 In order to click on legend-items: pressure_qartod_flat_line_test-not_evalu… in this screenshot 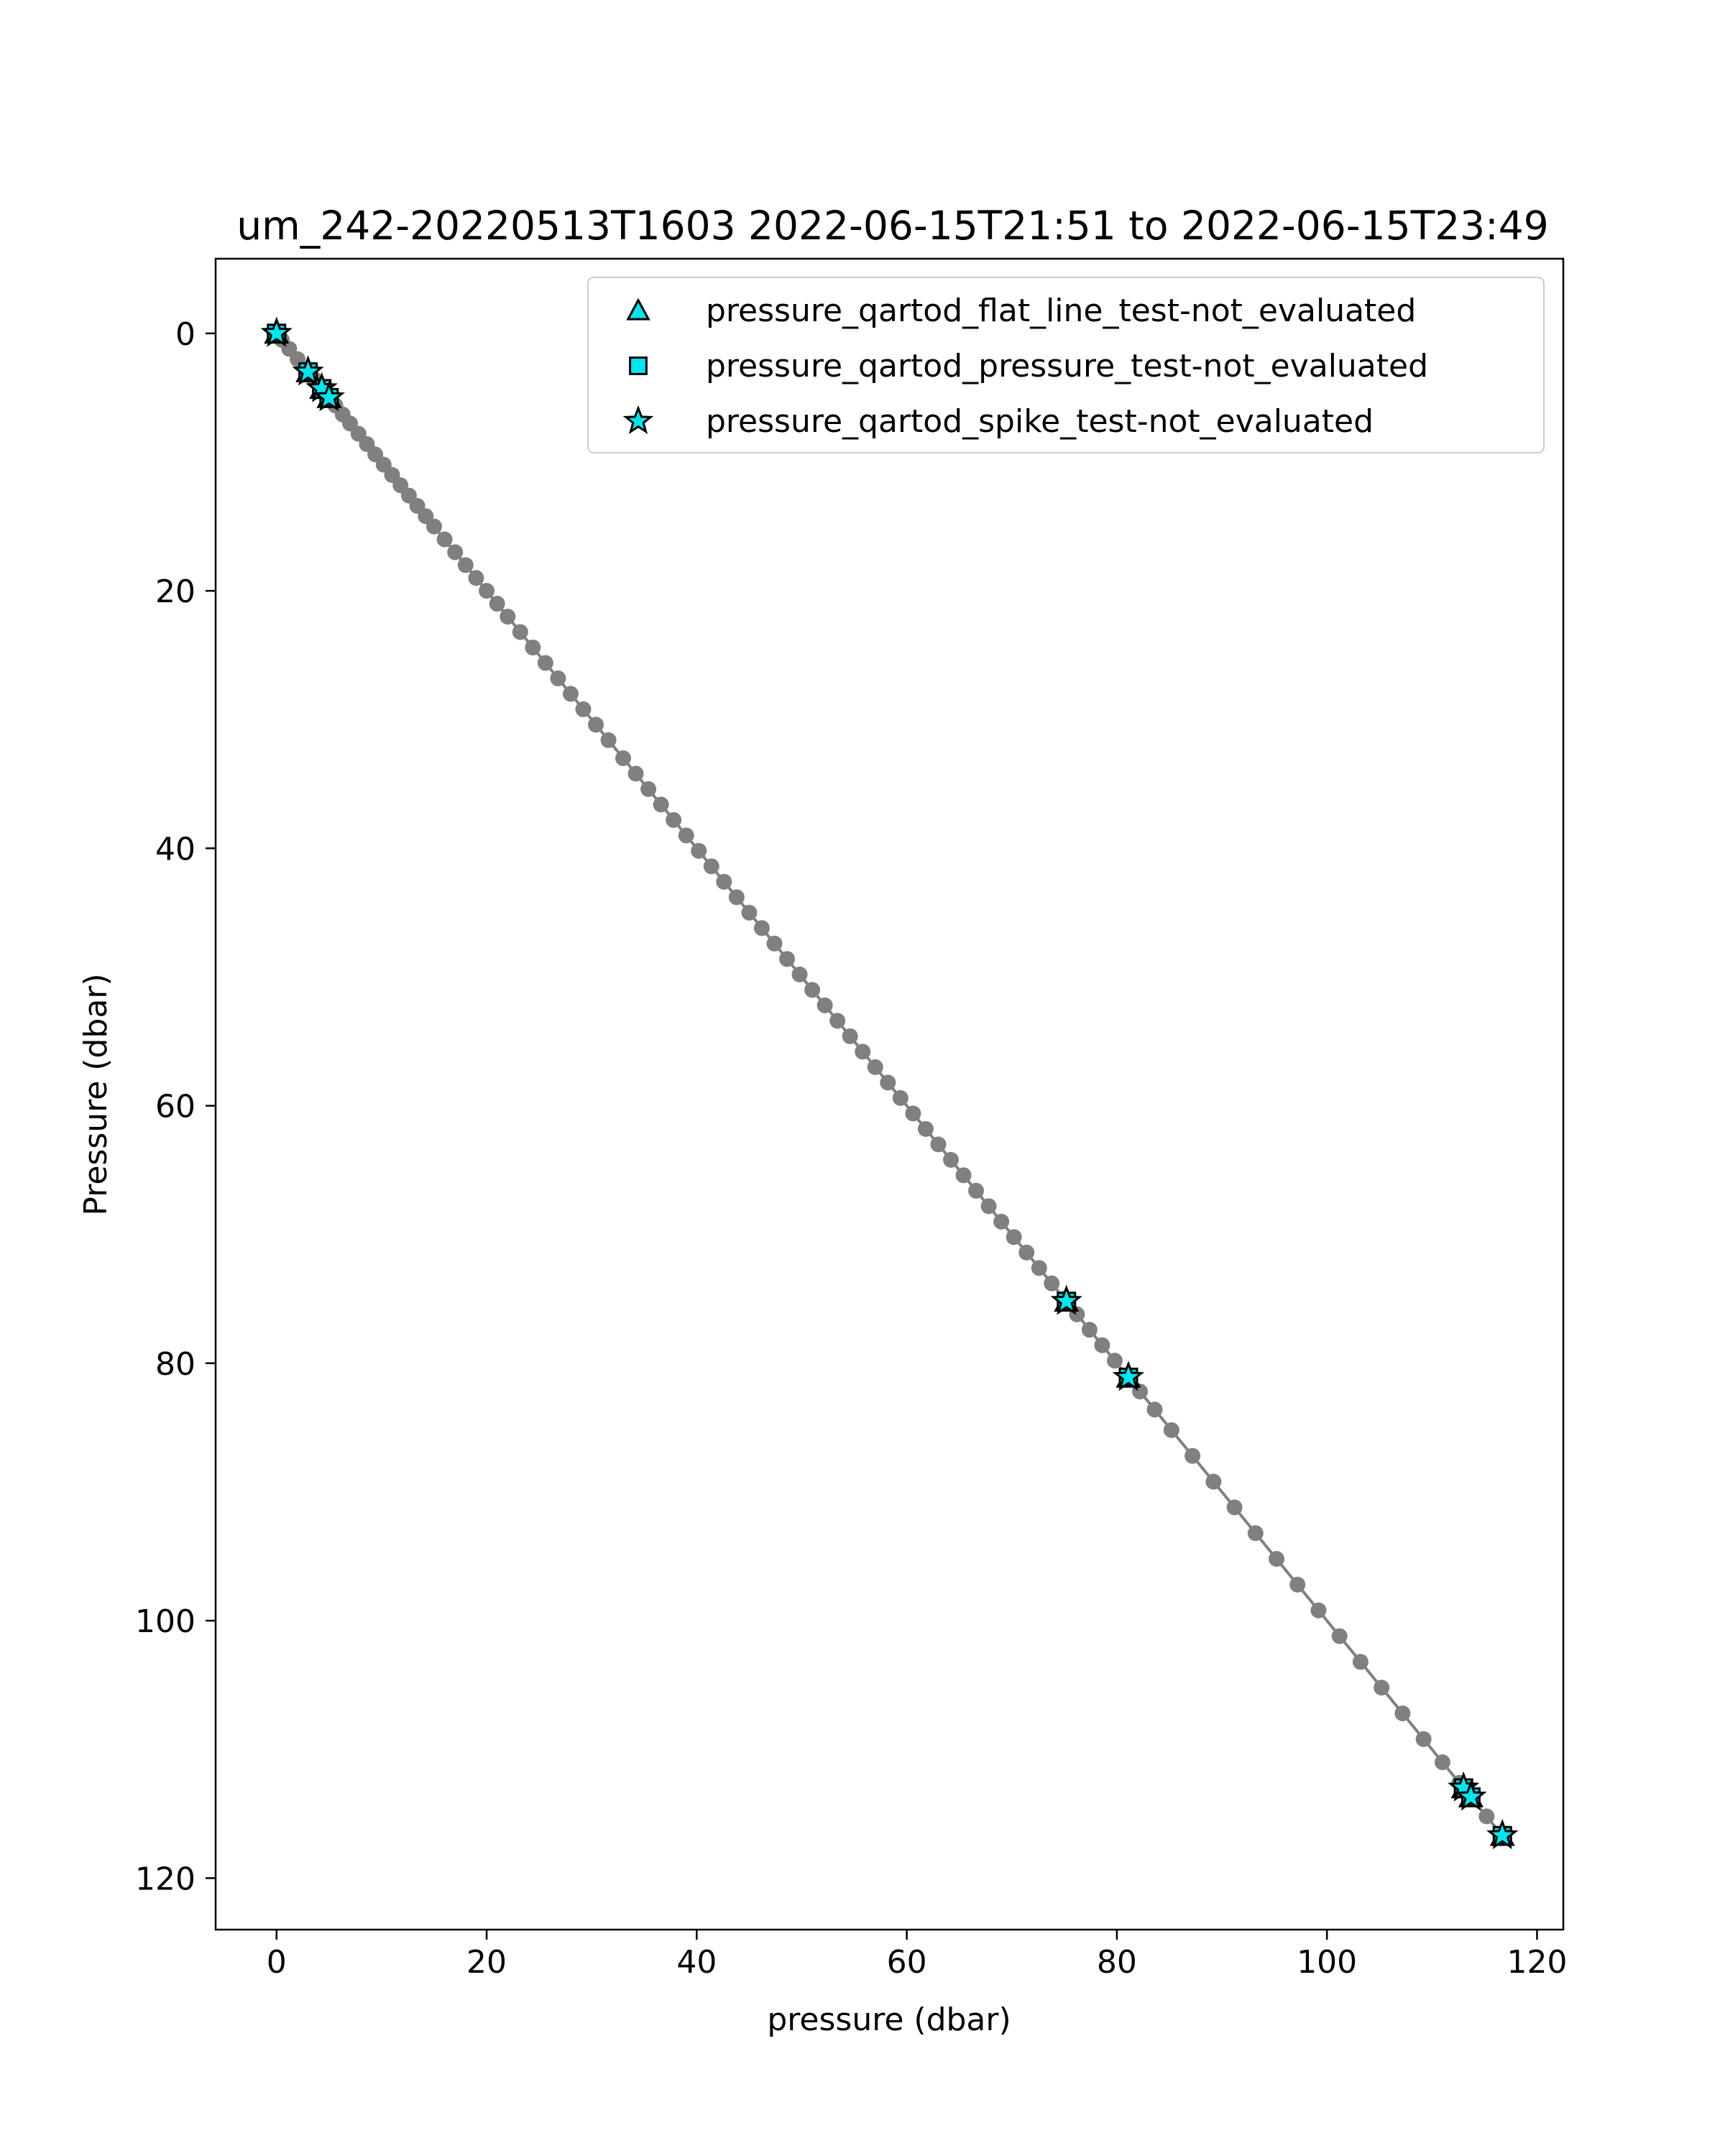, I will do `click(1025, 366)`.